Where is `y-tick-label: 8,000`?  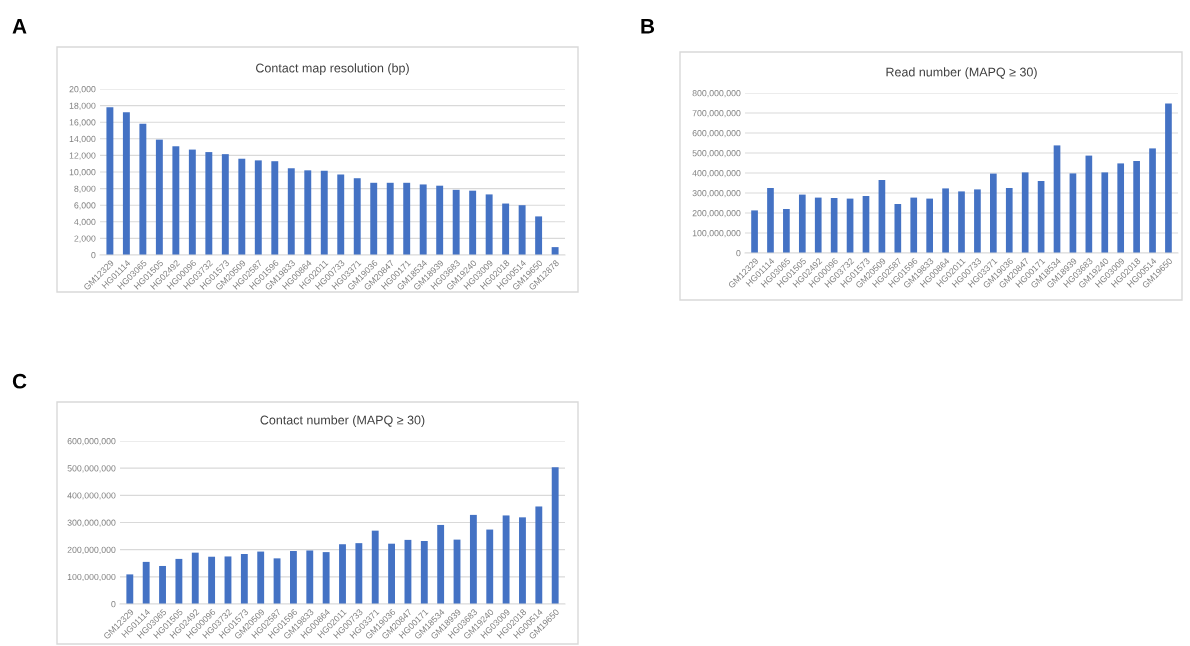
y-tick-label: 8,000 is located at coordinates (85, 189).